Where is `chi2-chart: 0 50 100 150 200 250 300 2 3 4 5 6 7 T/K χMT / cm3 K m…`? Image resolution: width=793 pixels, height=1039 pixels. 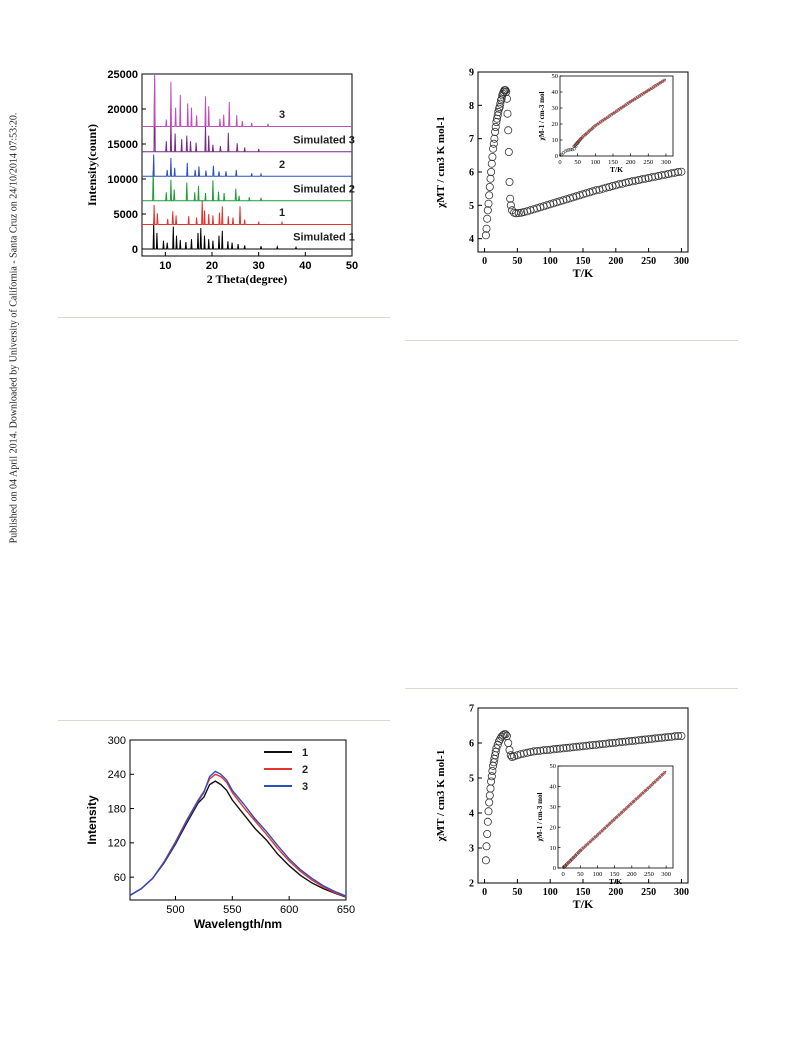 chi2-chart: 0 50 100 150 200 250 300 2 3 4 5 6 7 T/K χMT / cm3 K m… is located at coordinates (565, 805).